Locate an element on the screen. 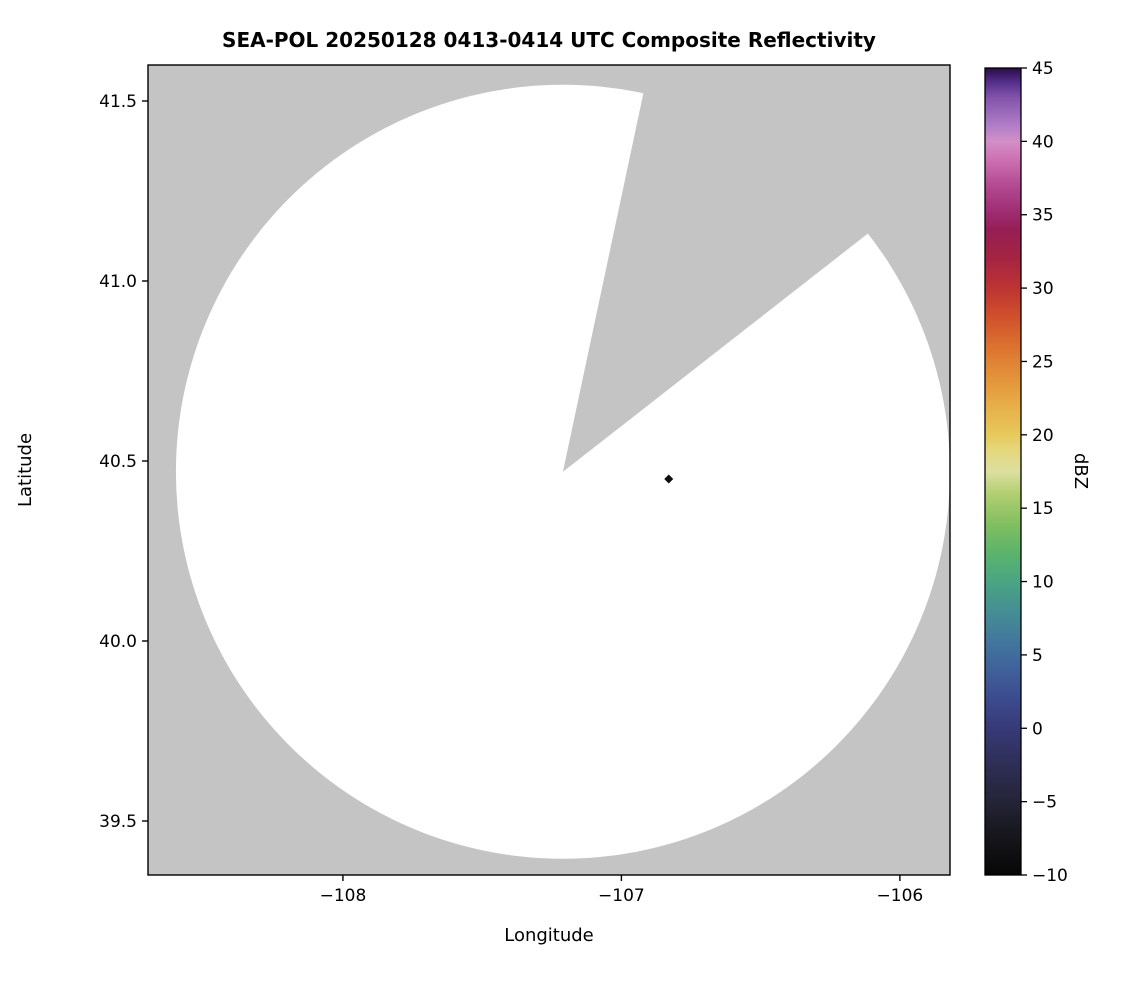 The height and width of the screenshot is (990, 1146). y-tick-label: 41.5 is located at coordinates (118, 102).